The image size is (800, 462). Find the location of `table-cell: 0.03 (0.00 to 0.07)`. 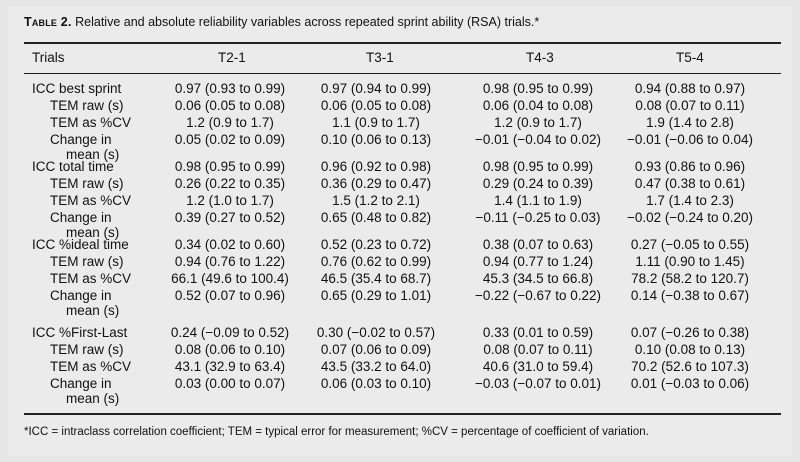

table-cell: 0.03 (0.00 to 0.07) is located at coordinates (230, 383).